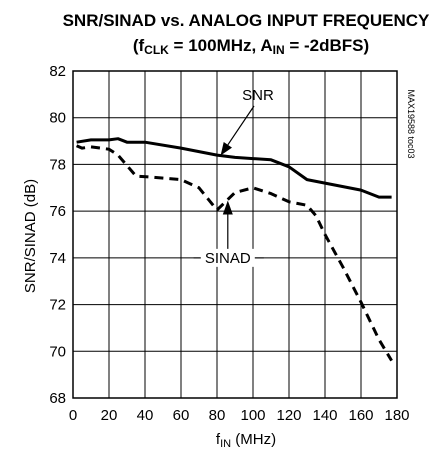 This screenshot has height=458, width=434. I want to click on x-tick-labels: 0 20 40 60 80 100 120 140 160 180, so click(239, 415).